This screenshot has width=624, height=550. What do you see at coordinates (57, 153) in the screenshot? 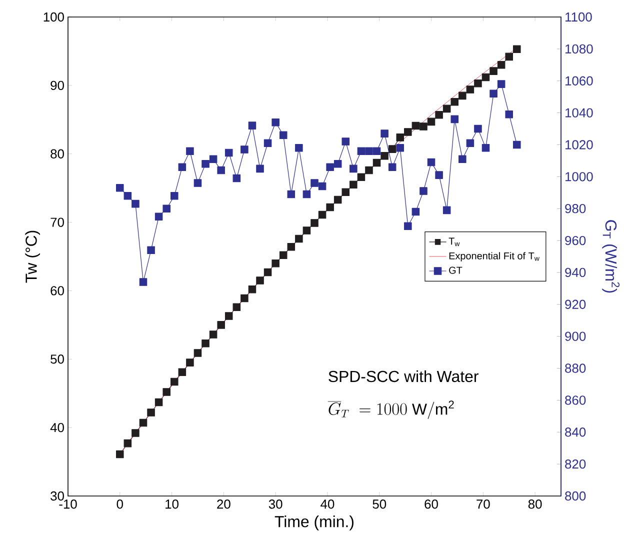
I see `y-tick-label: 80` at bounding box center [57, 153].